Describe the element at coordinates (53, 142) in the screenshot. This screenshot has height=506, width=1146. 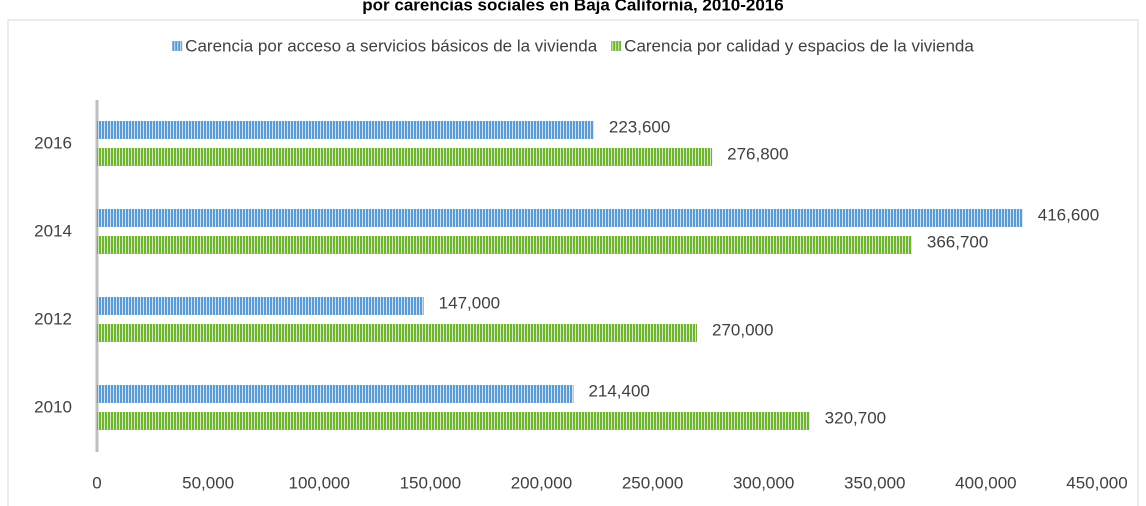
I see `y-tick-label: 2016` at that location.